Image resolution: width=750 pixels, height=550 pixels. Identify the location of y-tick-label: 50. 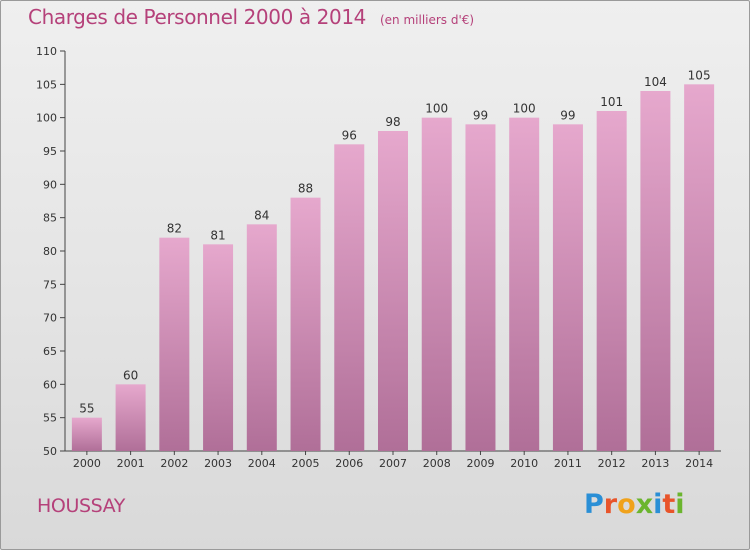
(50, 451).